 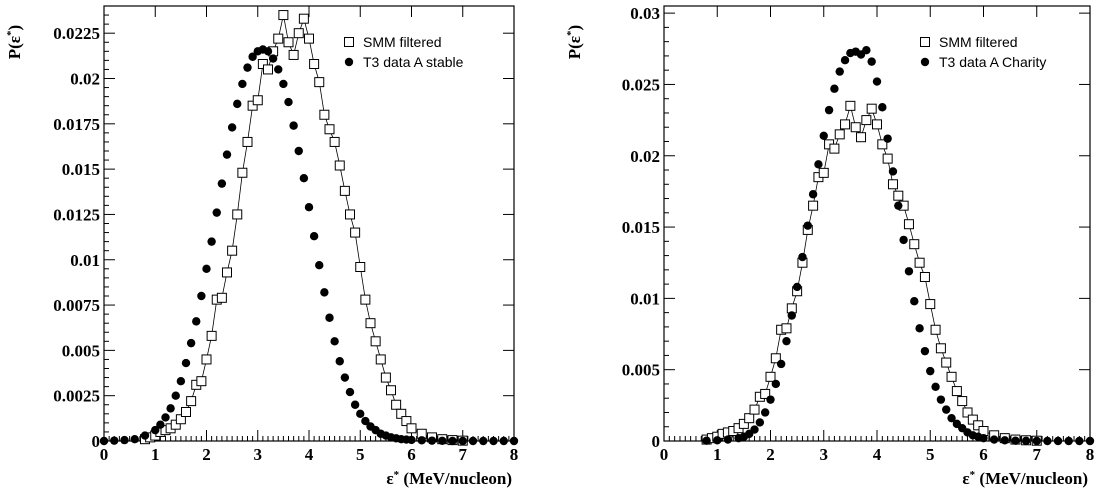 I want to click on y-tick-label: 0.0175, so click(x=76, y=124).